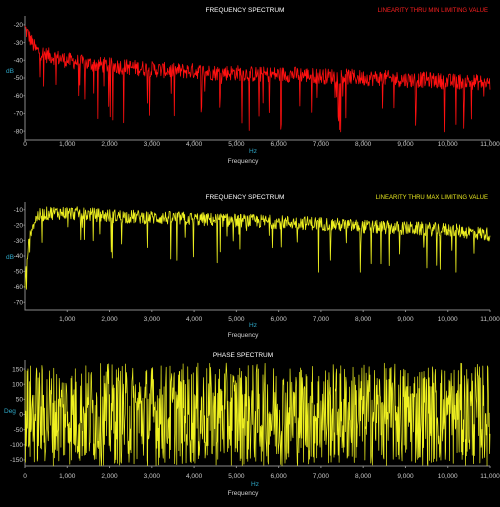 The height and width of the screenshot is (507, 500). Describe the element at coordinates (19, 96) in the screenshot. I see `chart1-y-tick-label: -60` at that location.